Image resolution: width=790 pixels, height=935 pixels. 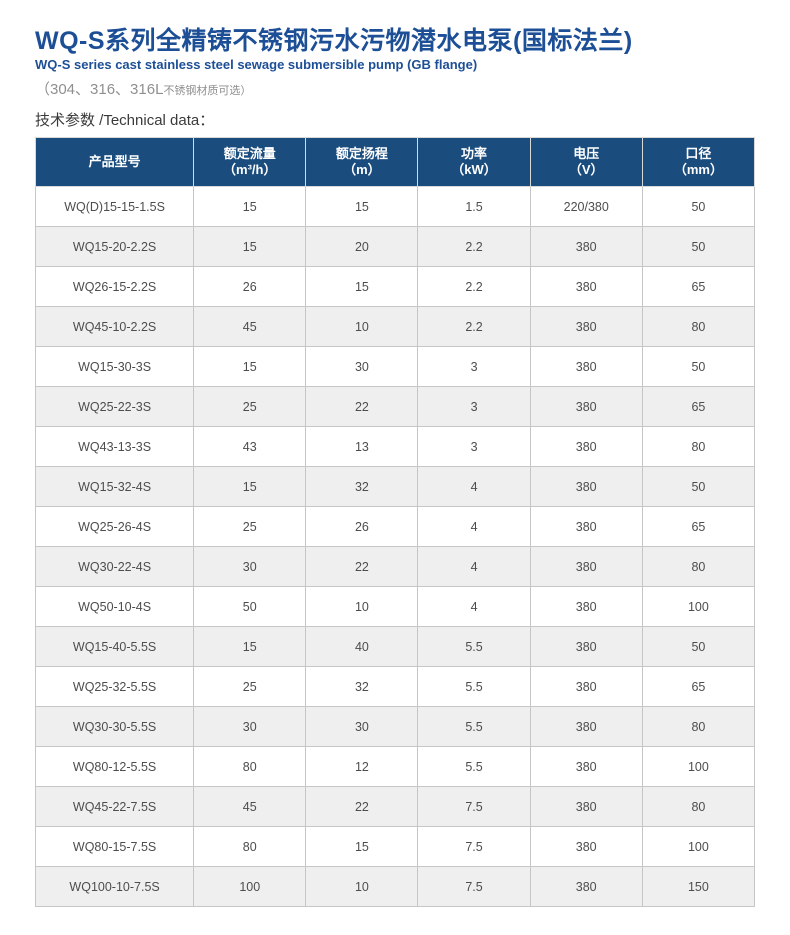 I want to click on table-row: WQ45-10-2.2S 45 10 2.2 380 80, so click(x=395, y=326).